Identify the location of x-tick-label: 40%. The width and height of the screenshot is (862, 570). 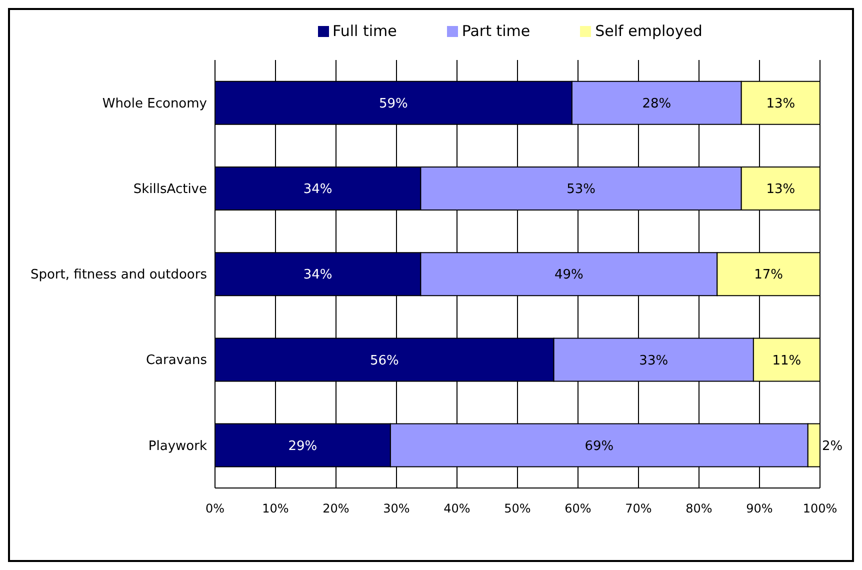
(457, 509).